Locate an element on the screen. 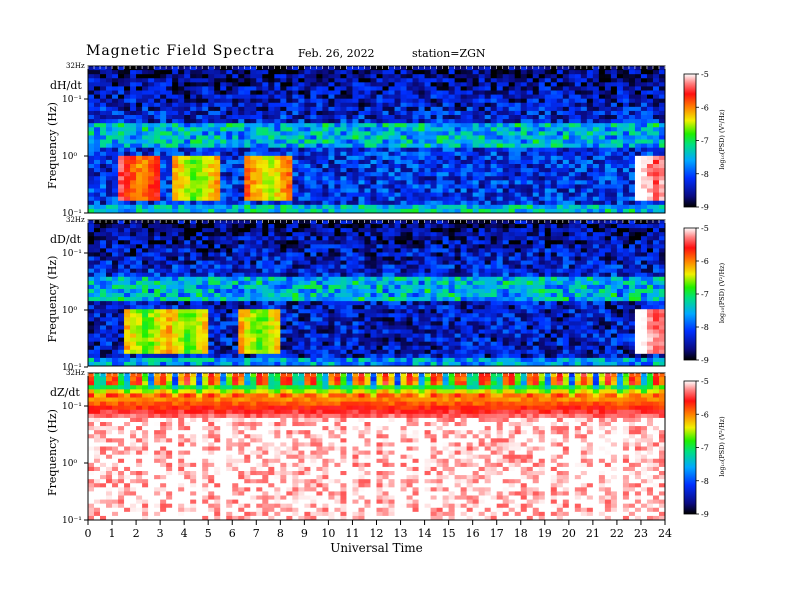 The height and width of the screenshot is (612, 792). component-label: dD/dt is located at coordinates (66, 239).